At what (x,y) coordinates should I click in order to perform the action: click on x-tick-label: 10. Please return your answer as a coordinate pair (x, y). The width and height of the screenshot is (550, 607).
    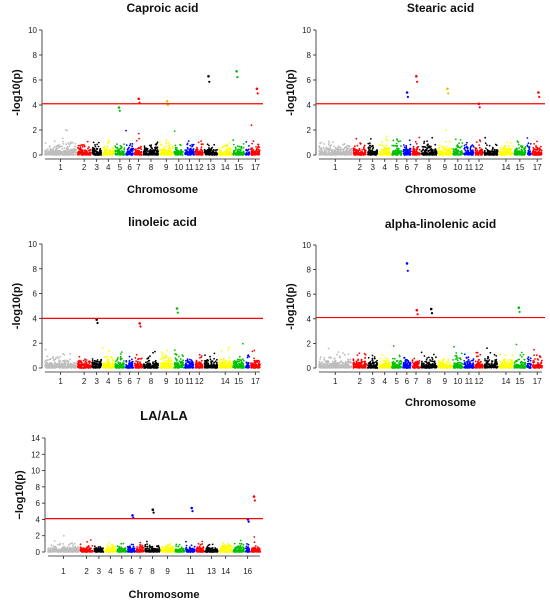
    Looking at the image, I should click on (457, 167).